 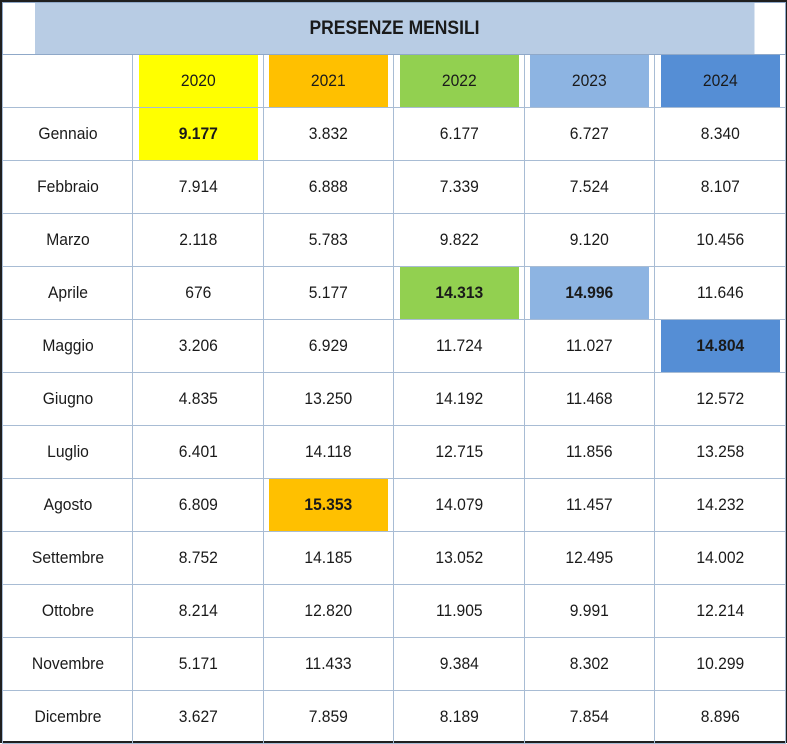 I want to click on value-cell: 2.118, so click(x=198, y=240).